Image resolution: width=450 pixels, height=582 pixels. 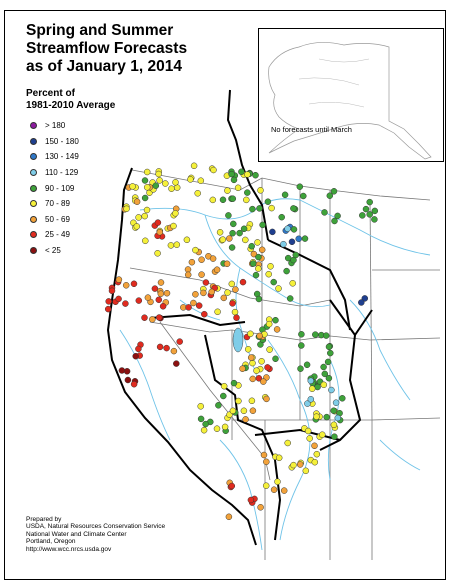 I want to click on title-line: as of January 1, 2014, so click(x=104, y=66).